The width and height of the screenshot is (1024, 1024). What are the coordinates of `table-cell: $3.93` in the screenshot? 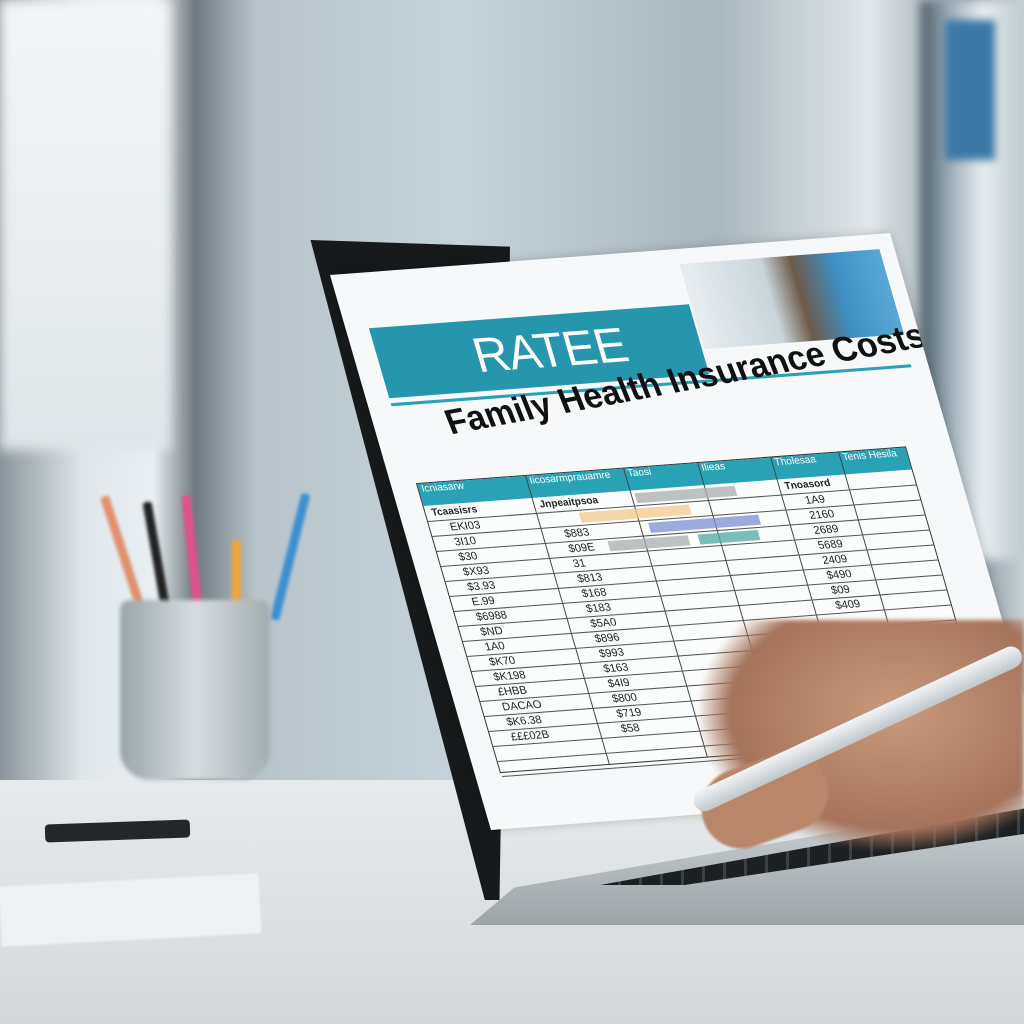 It's located at (481, 586).